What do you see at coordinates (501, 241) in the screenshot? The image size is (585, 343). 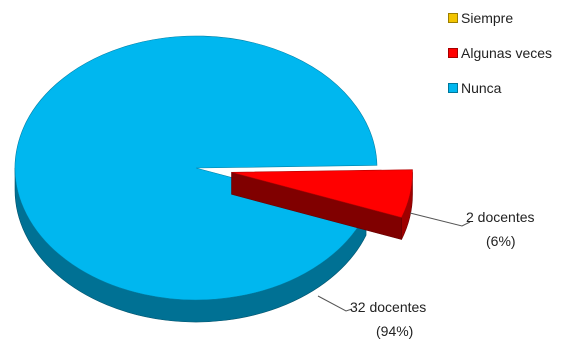 I see `data-label-algunas-veces-percent: (6%)` at bounding box center [501, 241].